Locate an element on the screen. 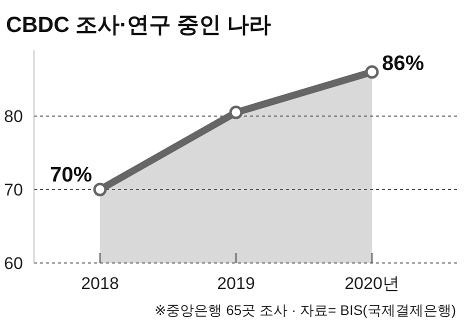  y-tick-label: 70 is located at coordinates (13, 190).